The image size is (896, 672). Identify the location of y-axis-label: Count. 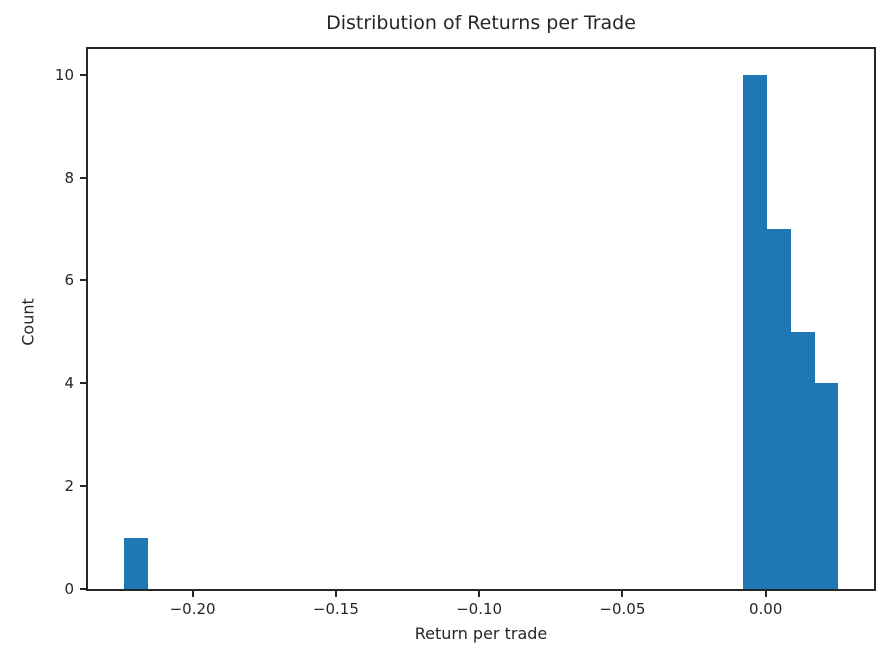
(28, 322).